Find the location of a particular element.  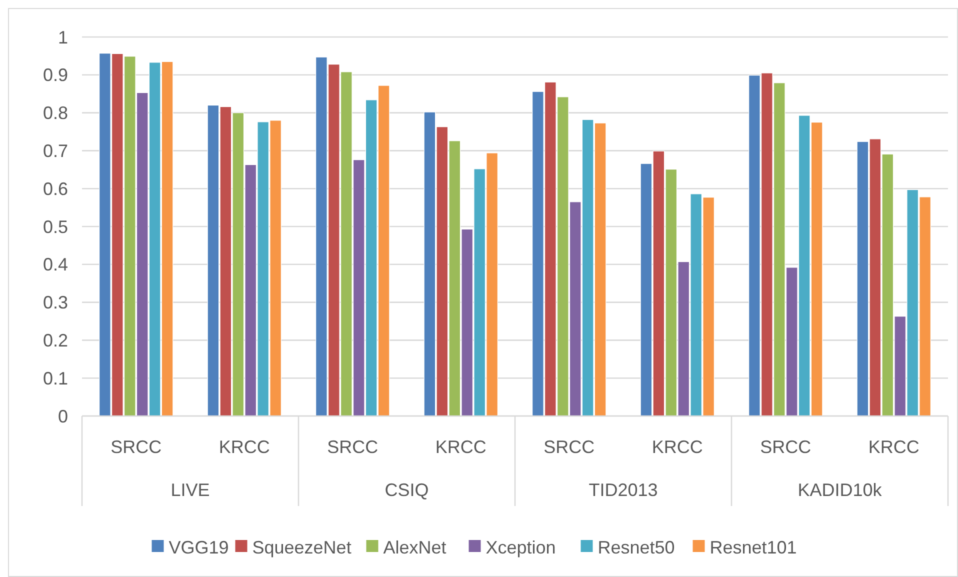

legend-label: Resnet50 is located at coordinates (636, 547).